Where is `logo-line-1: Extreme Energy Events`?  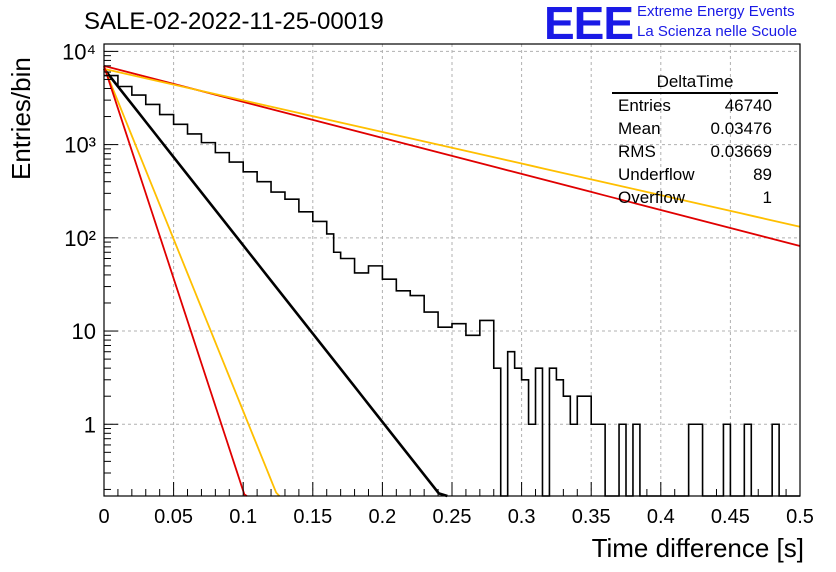
logo-line-1: Extreme Energy Events is located at coordinates (716, 11).